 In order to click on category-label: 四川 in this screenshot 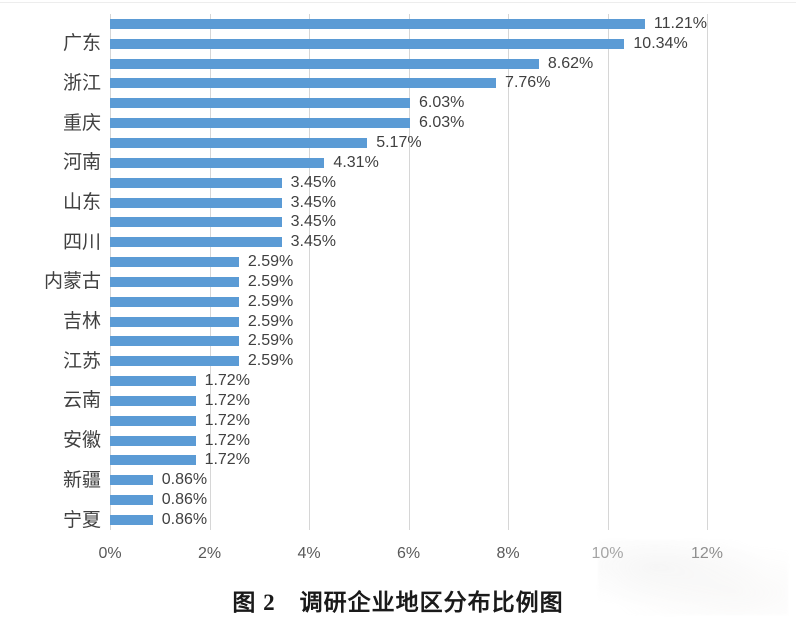, I will do `click(81, 242)`.